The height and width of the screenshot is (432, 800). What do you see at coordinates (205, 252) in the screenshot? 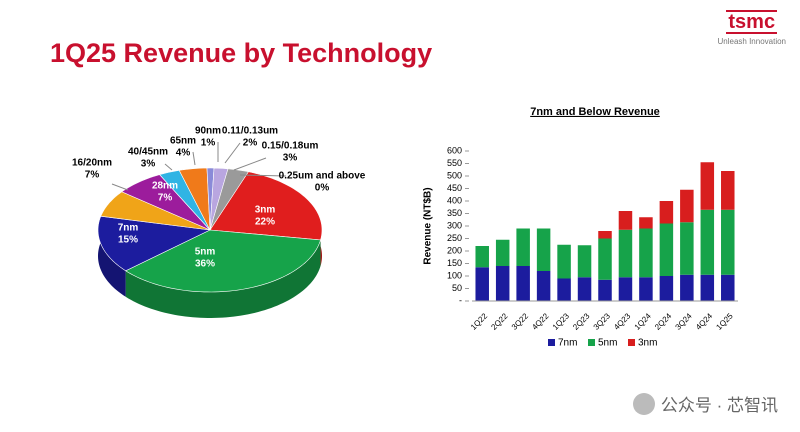
I see `slice-label: 5nm` at bounding box center [205, 252].